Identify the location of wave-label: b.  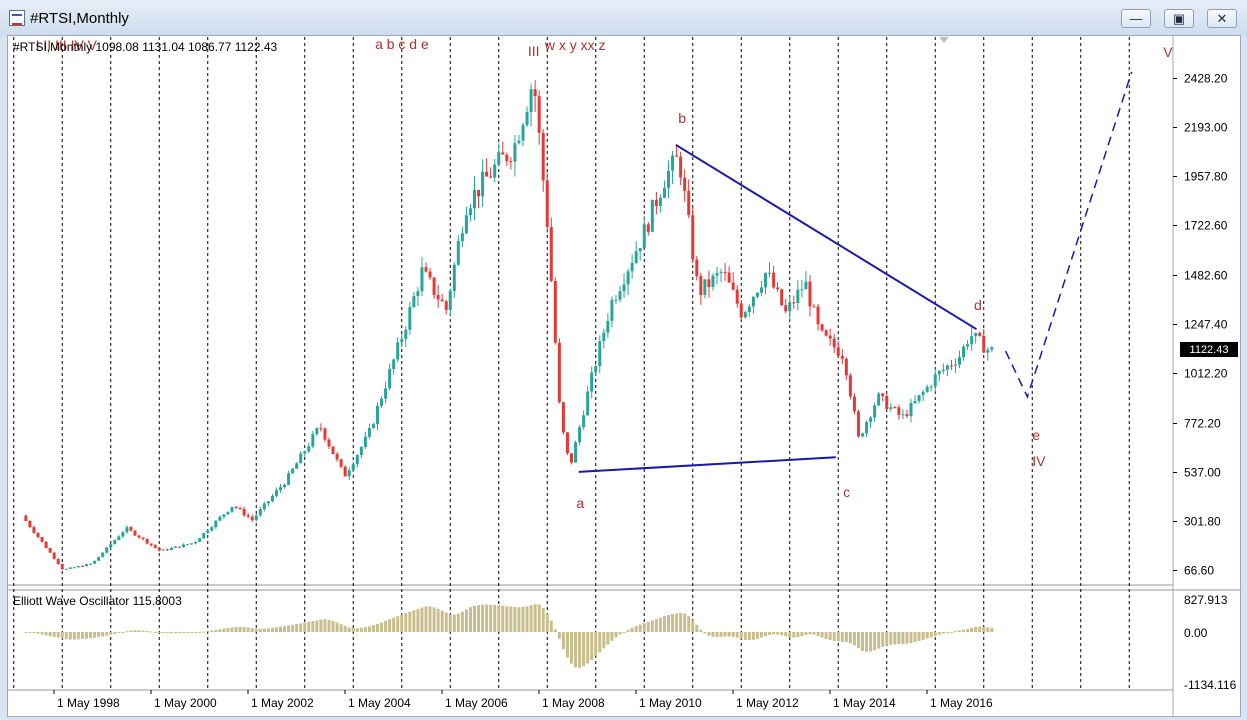
(682, 118).